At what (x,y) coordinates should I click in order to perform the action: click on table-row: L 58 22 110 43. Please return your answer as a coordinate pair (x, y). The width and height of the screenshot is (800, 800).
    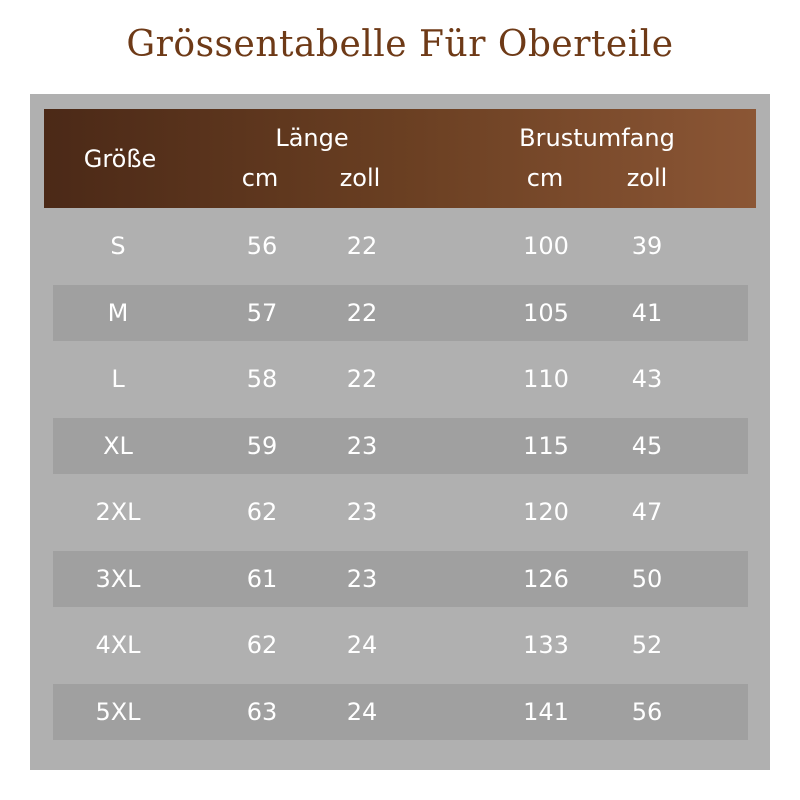
    Looking at the image, I should click on (400, 379).